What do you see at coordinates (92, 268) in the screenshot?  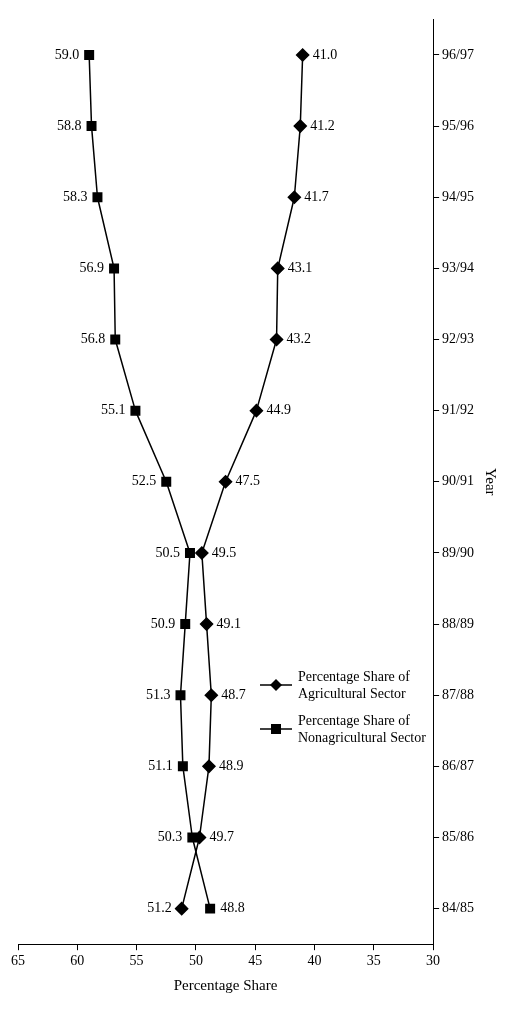 I see `data-label: 56.9` at bounding box center [92, 268].